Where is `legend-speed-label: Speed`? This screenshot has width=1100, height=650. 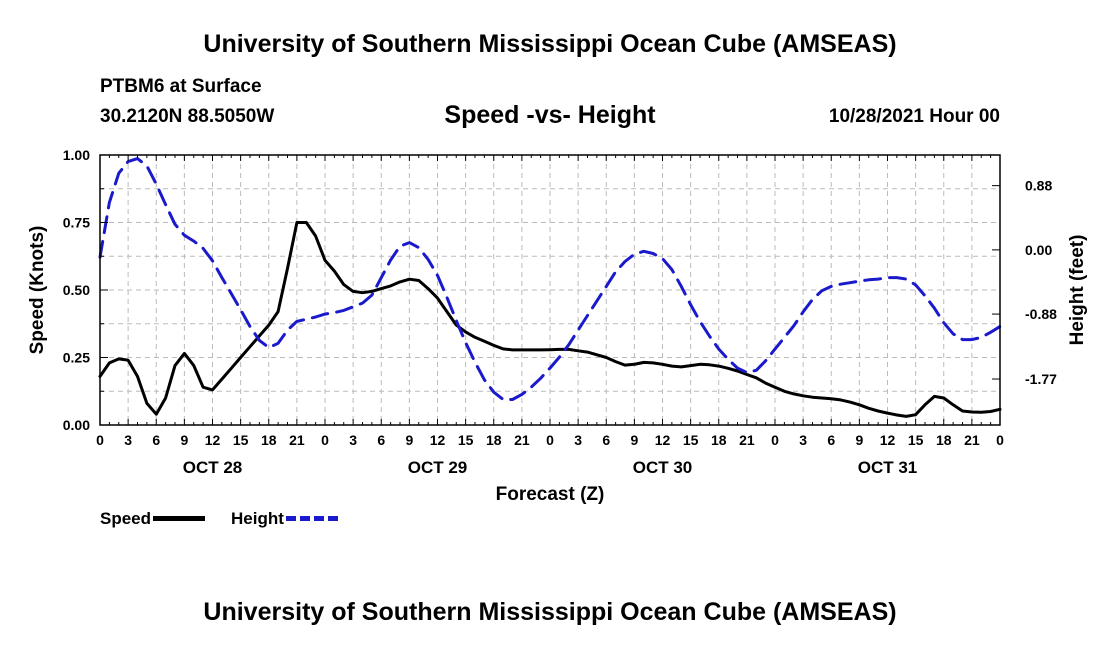 legend-speed-label: Speed is located at coordinates (126, 518).